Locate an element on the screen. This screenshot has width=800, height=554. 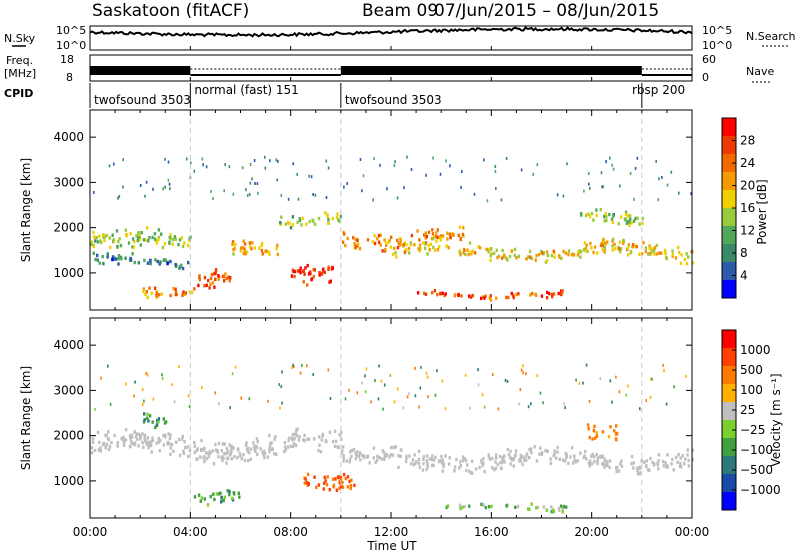
cpid-label: CPID is located at coordinates (18, 93).